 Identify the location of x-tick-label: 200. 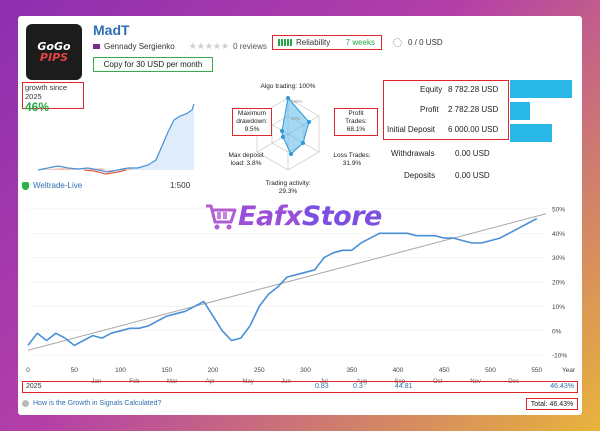
(213, 370).